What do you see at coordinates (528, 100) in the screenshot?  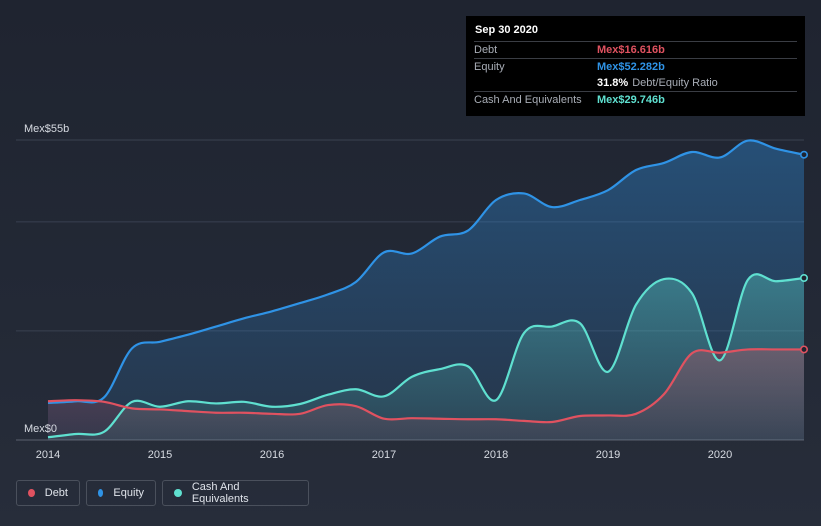 I see `tooltip-cash-label: Cash And Equivalents` at bounding box center [528, 100].